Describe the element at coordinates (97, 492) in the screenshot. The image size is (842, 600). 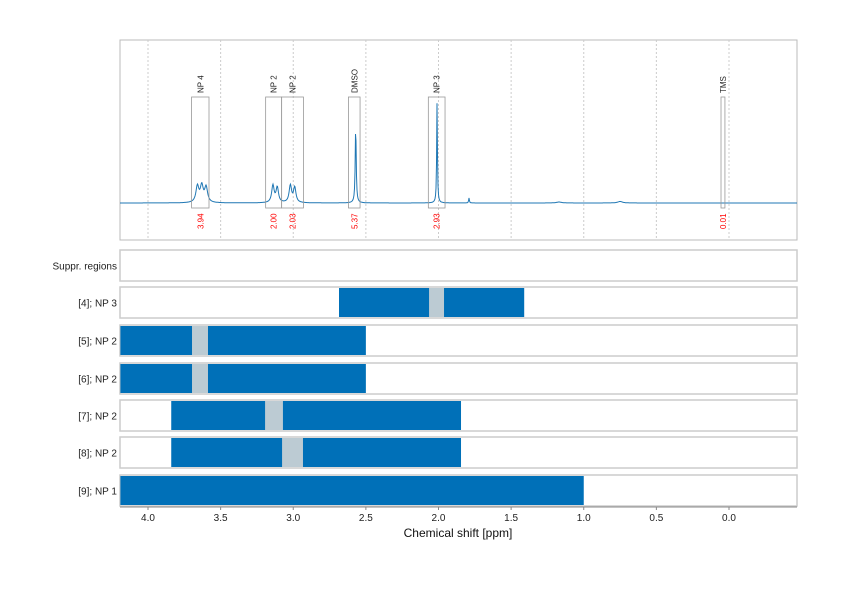
I see `row-label: [9]; NP 1` at that location.